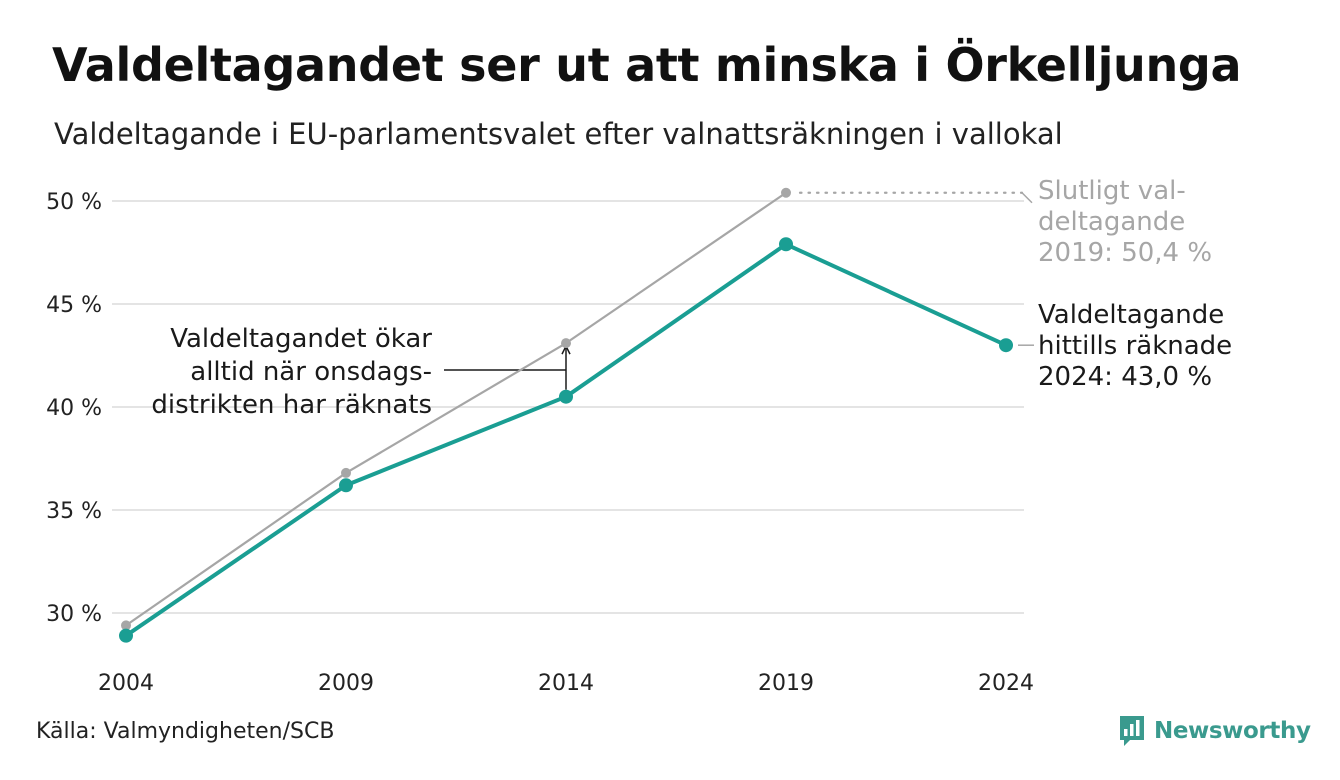 The image size is (1340, 780). Describe the element at coordinates (1111, 222) in the screenshot. I see `final-turnout-label-line: deltagande` at that location.